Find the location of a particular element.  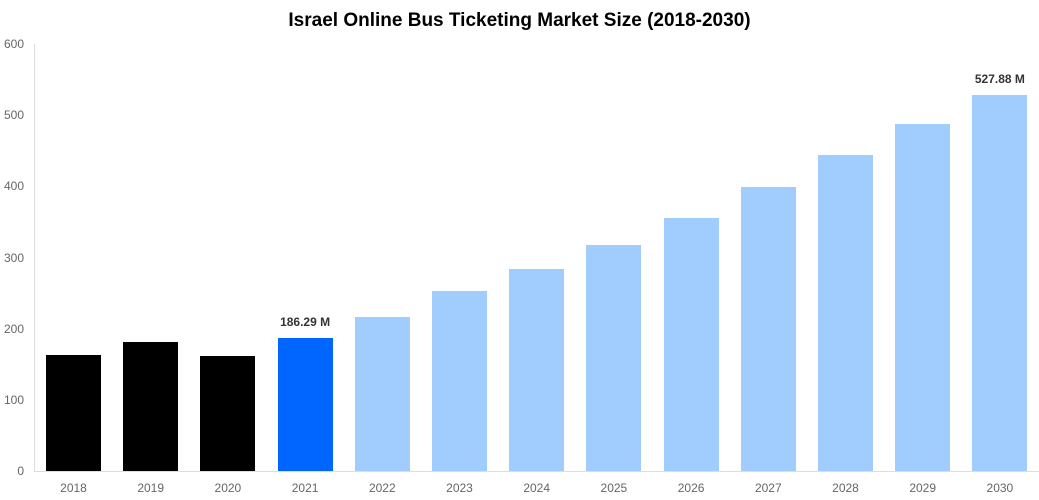

bar-2021 is located at coordinates (305, 404).